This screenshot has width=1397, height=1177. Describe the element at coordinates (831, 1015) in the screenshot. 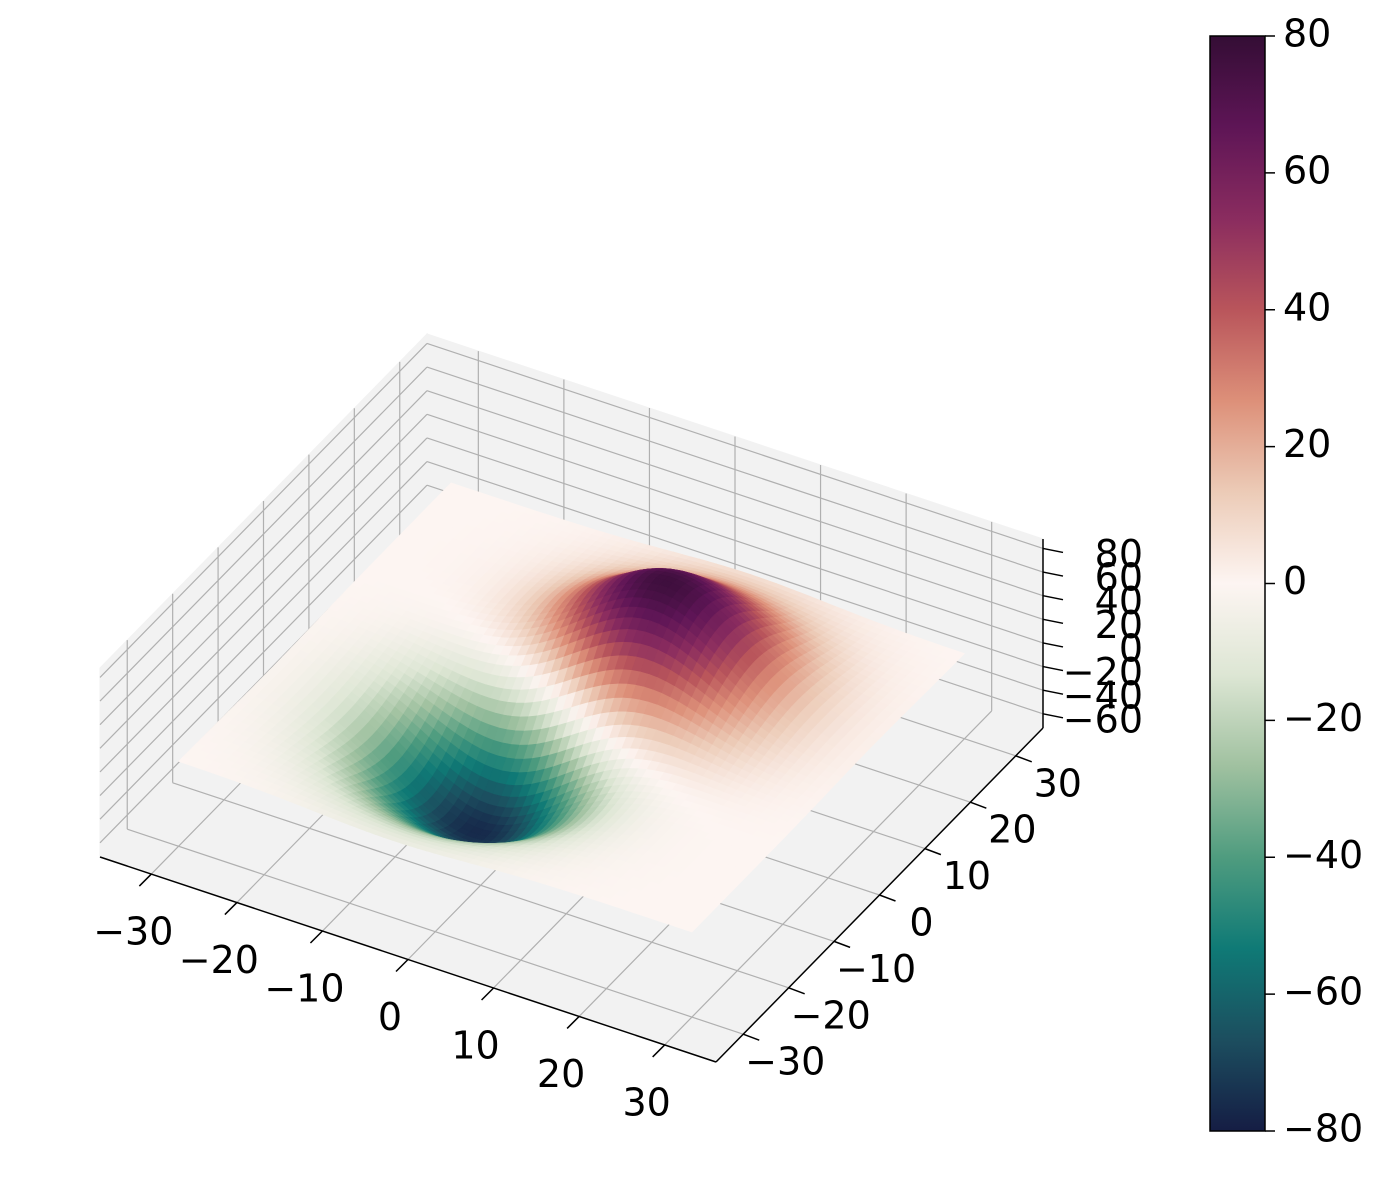

I see `y-tick-label: −20` at that location.